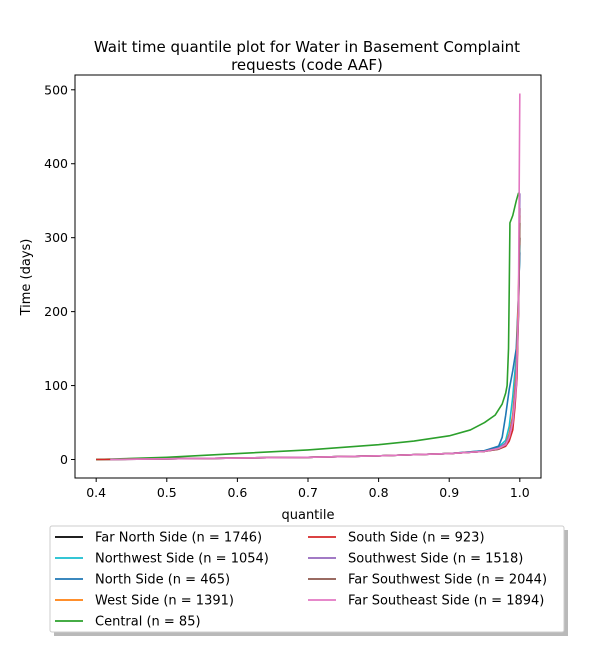 The width and height of the screenshot is (600, 650). I want to click on legend-label-5: South Side (n = 923), so click(416, 538).